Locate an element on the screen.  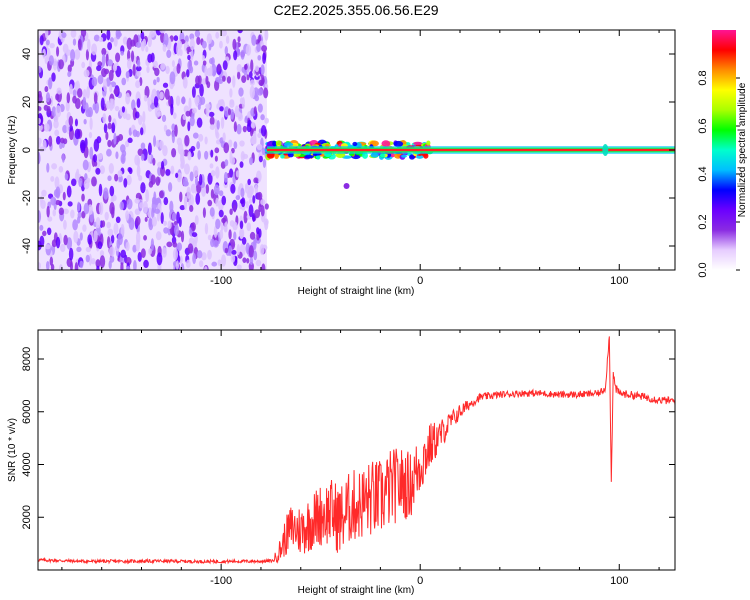
snr-y-tick-label: 6000 is located at coordinates (27, 412).